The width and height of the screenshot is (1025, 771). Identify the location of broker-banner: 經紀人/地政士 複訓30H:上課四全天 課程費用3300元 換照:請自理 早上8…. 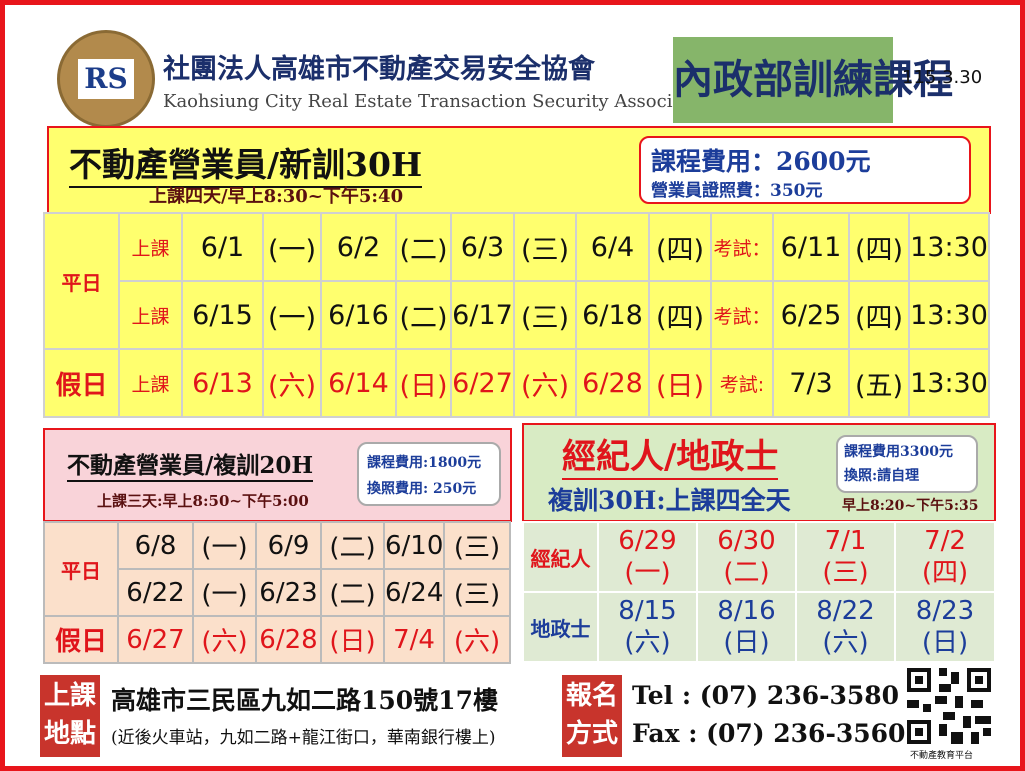
(759, 472).